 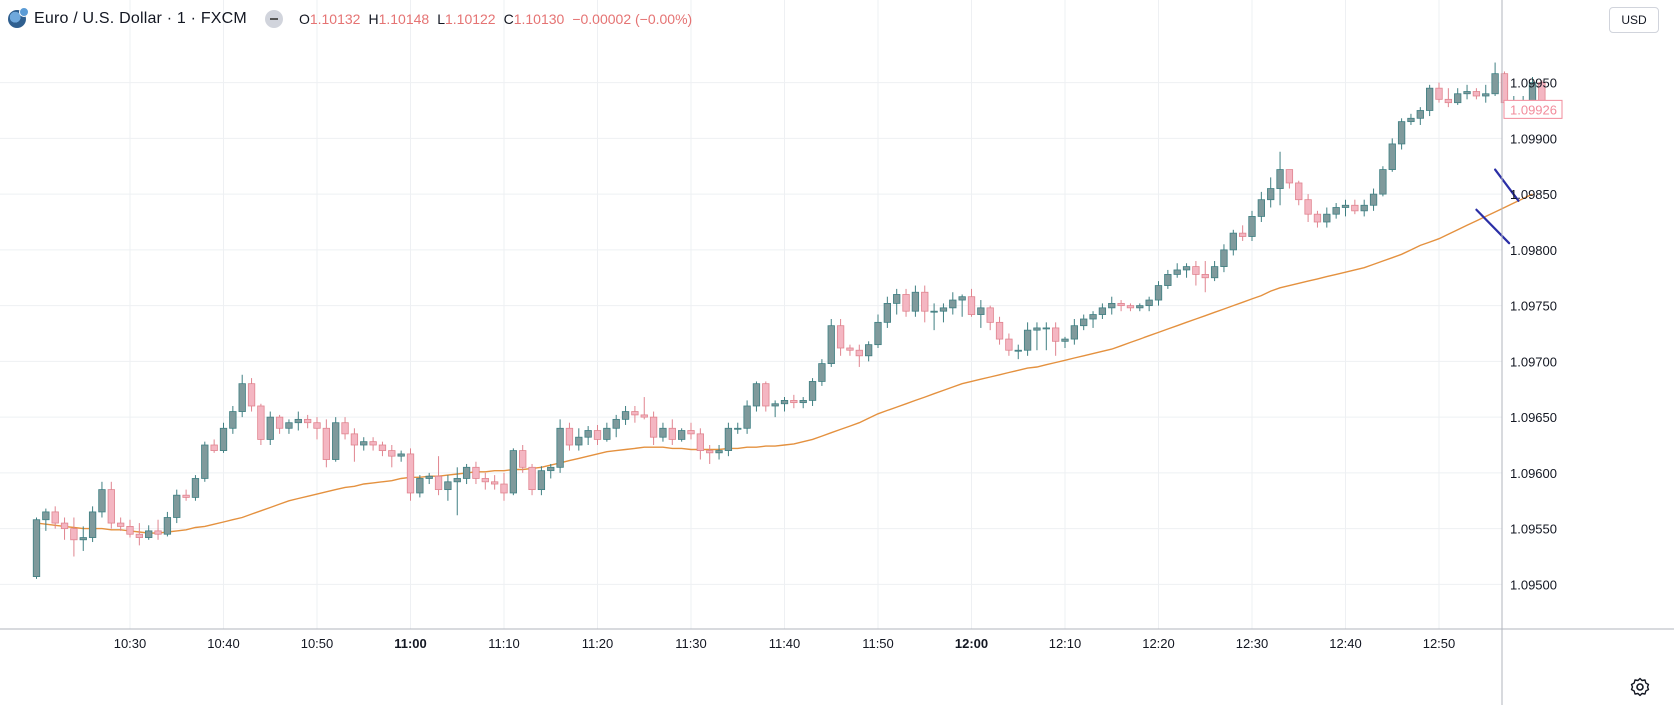 I want to click on x-tick-label: 12:20, so click(x=1158, y=643).